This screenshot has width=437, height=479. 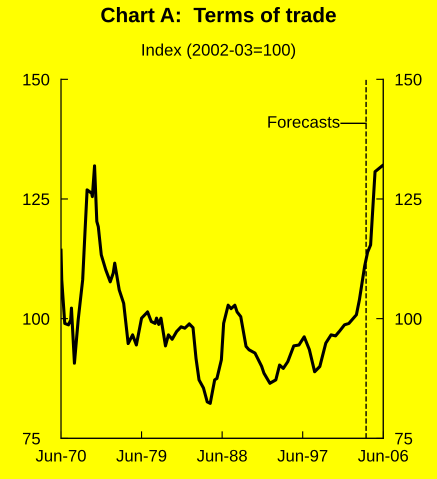 What do you see at coordinates (61, 456) in the screenshot?
I see `x-tick-label: Jun-70` at bounding box center [61, 456].